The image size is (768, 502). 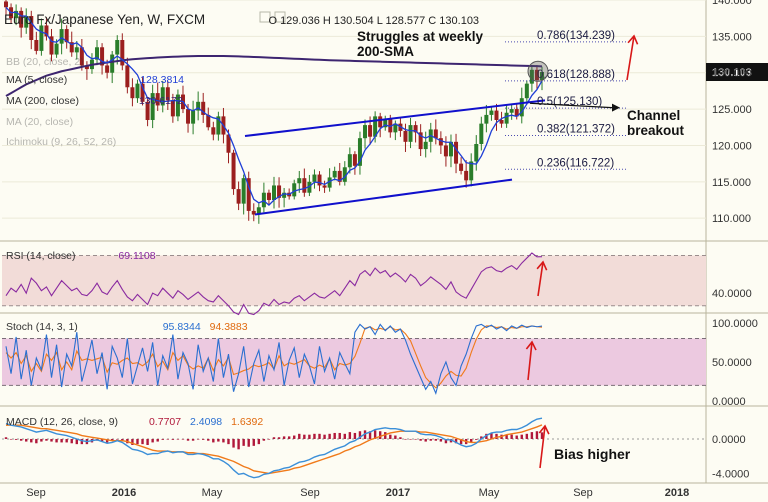 What do you see at coordinates (61, 142) in the screenshot?
I see `indicator-ichimoku: Ichimoku (9, 26, 52, 26)` at bounding box center [61, 142].